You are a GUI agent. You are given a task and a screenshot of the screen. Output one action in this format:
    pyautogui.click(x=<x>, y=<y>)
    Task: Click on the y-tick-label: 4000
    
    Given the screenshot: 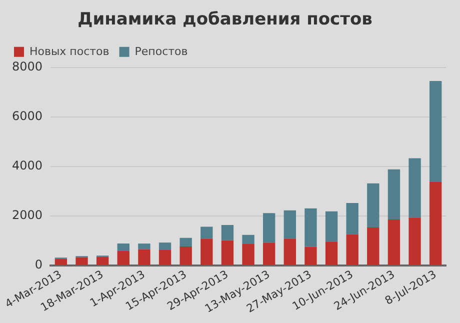 What is the action you would take?
    pyautogui.click(x=27, y=165)
    